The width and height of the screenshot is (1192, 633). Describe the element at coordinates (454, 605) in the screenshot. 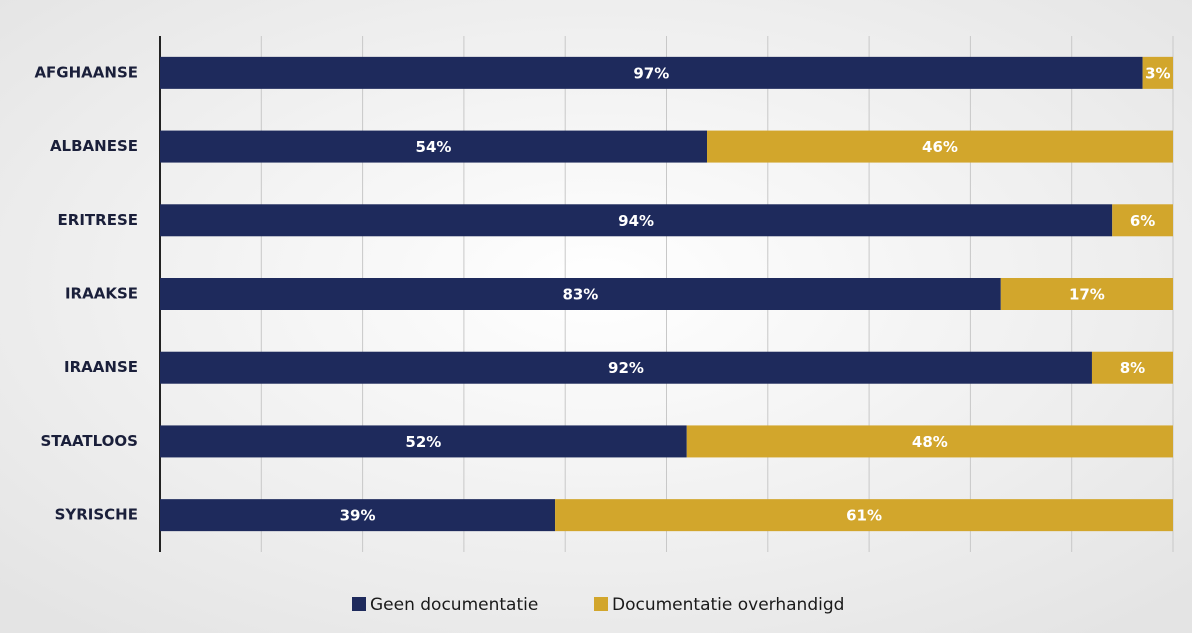

I see `legend-label: Geen documentatie` at that location.